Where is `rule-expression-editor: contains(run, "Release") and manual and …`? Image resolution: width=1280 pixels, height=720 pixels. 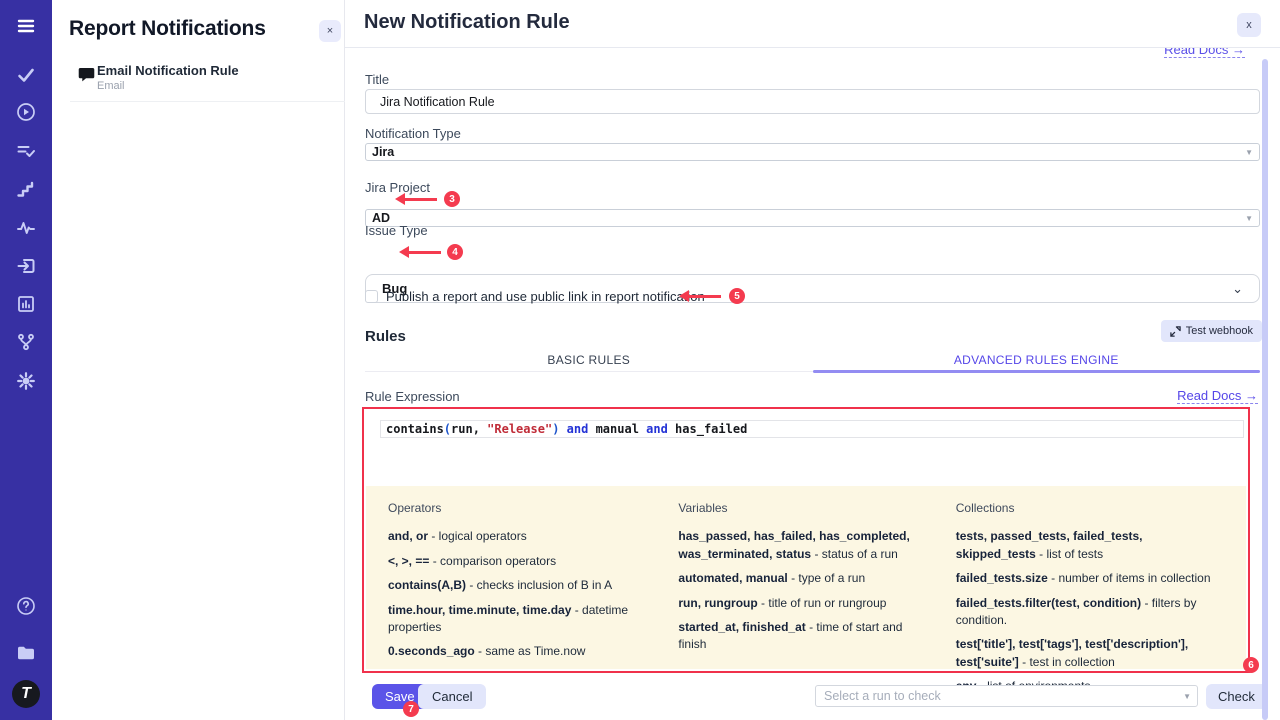 rule-expression-editor: contains(run, "Release") and manual and … is located at coordinates (812, 429).